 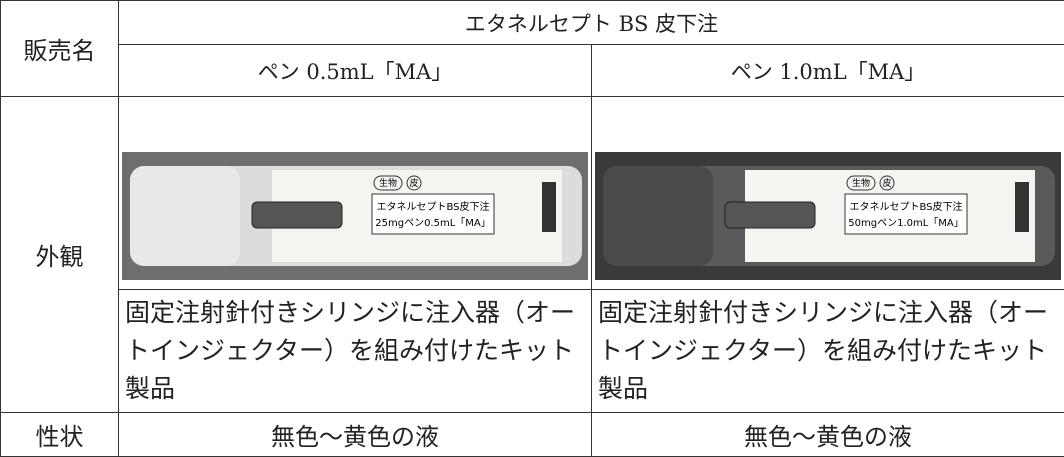 I want to click on row-label: 外観, so click(x=60, y=255).